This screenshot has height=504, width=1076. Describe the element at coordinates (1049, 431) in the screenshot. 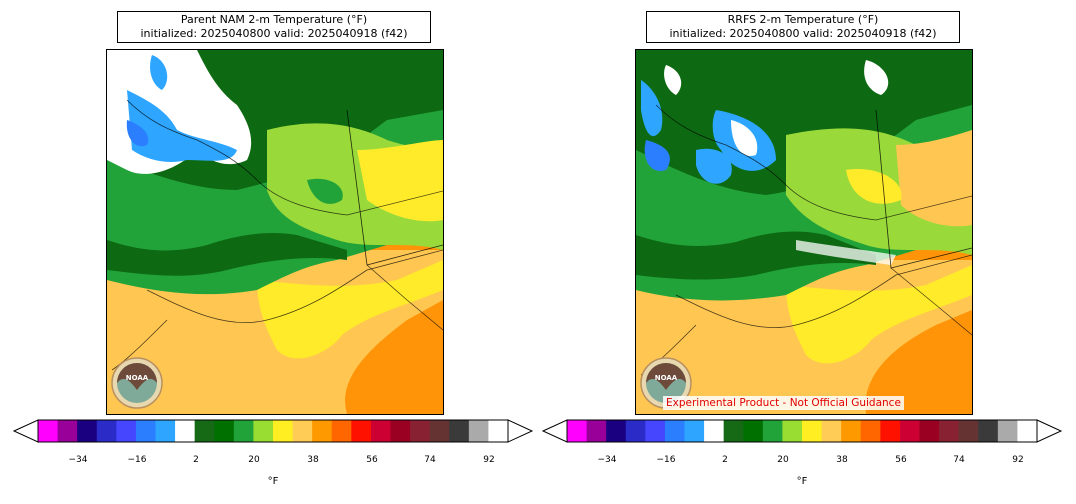

I see `colorbar-max-extend` at that location.